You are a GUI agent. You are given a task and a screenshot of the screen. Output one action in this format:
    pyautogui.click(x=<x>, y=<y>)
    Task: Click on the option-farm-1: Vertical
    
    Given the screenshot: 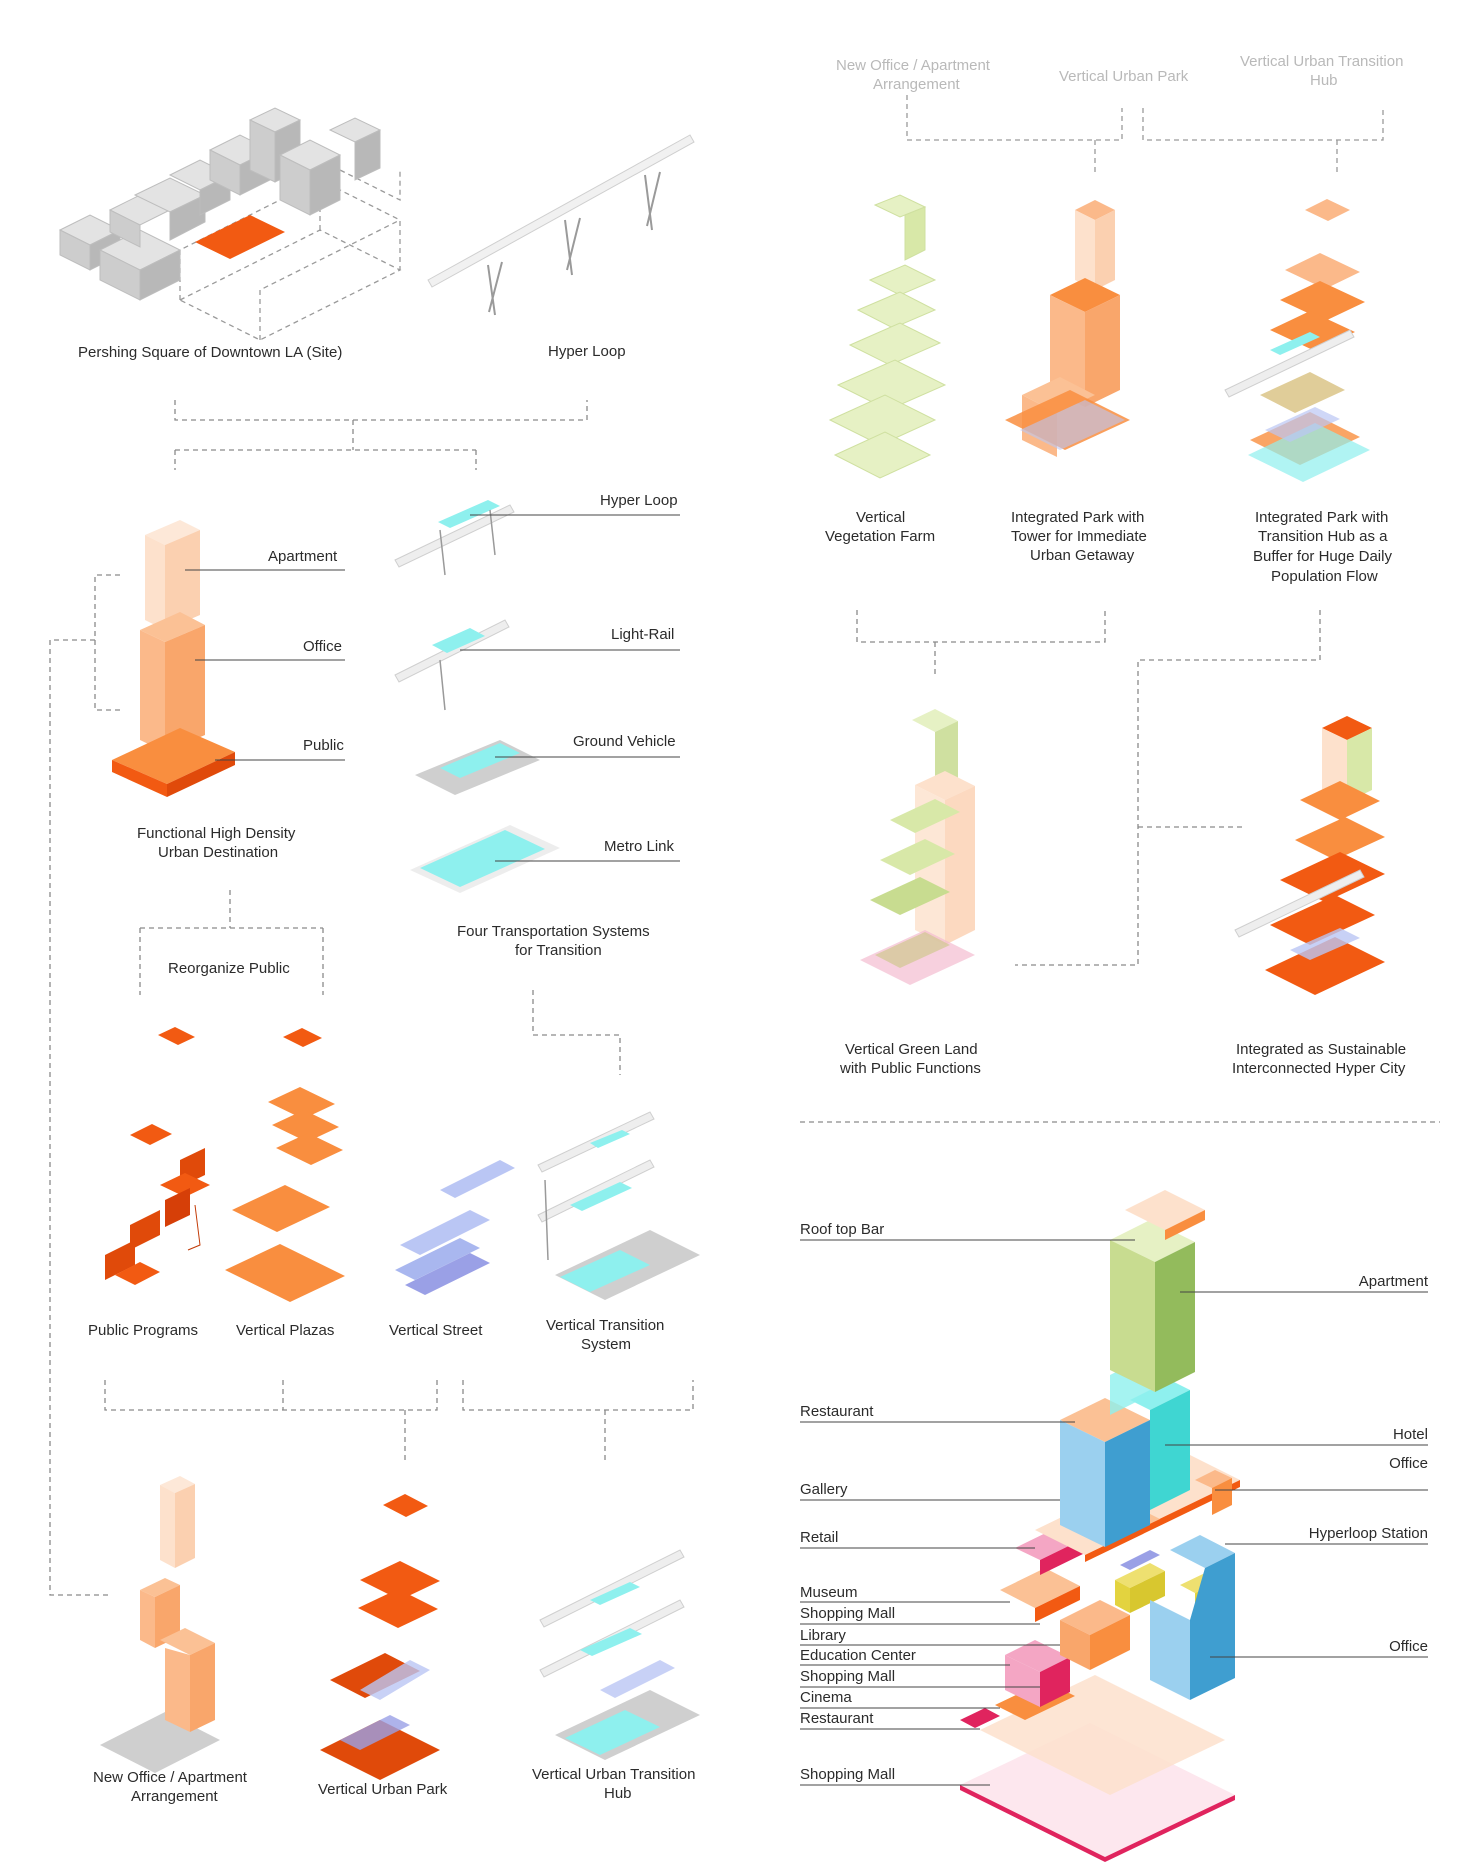 What is the action you would take?
    pyautogui.click(x=880, y=517)
    